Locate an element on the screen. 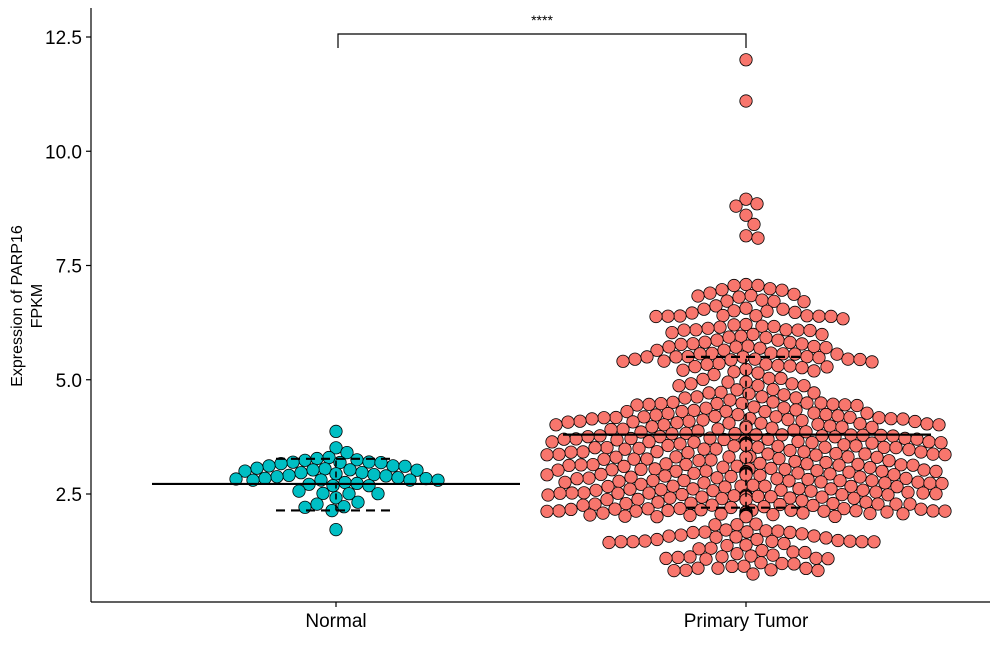 The image size is (1000, 655). bracket-line is located at coordinates (542, 40).